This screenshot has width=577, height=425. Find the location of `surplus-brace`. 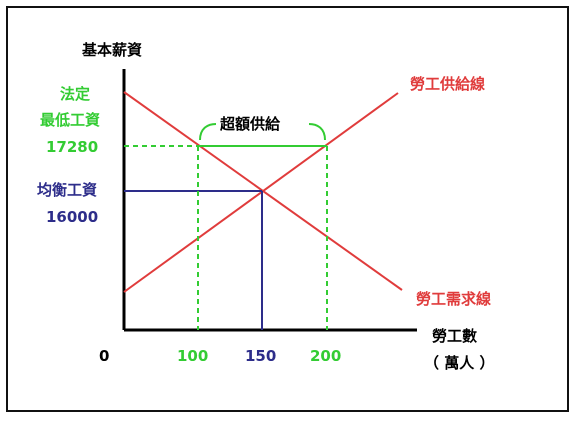

surplus-brace is located at coordinates (262, 132).